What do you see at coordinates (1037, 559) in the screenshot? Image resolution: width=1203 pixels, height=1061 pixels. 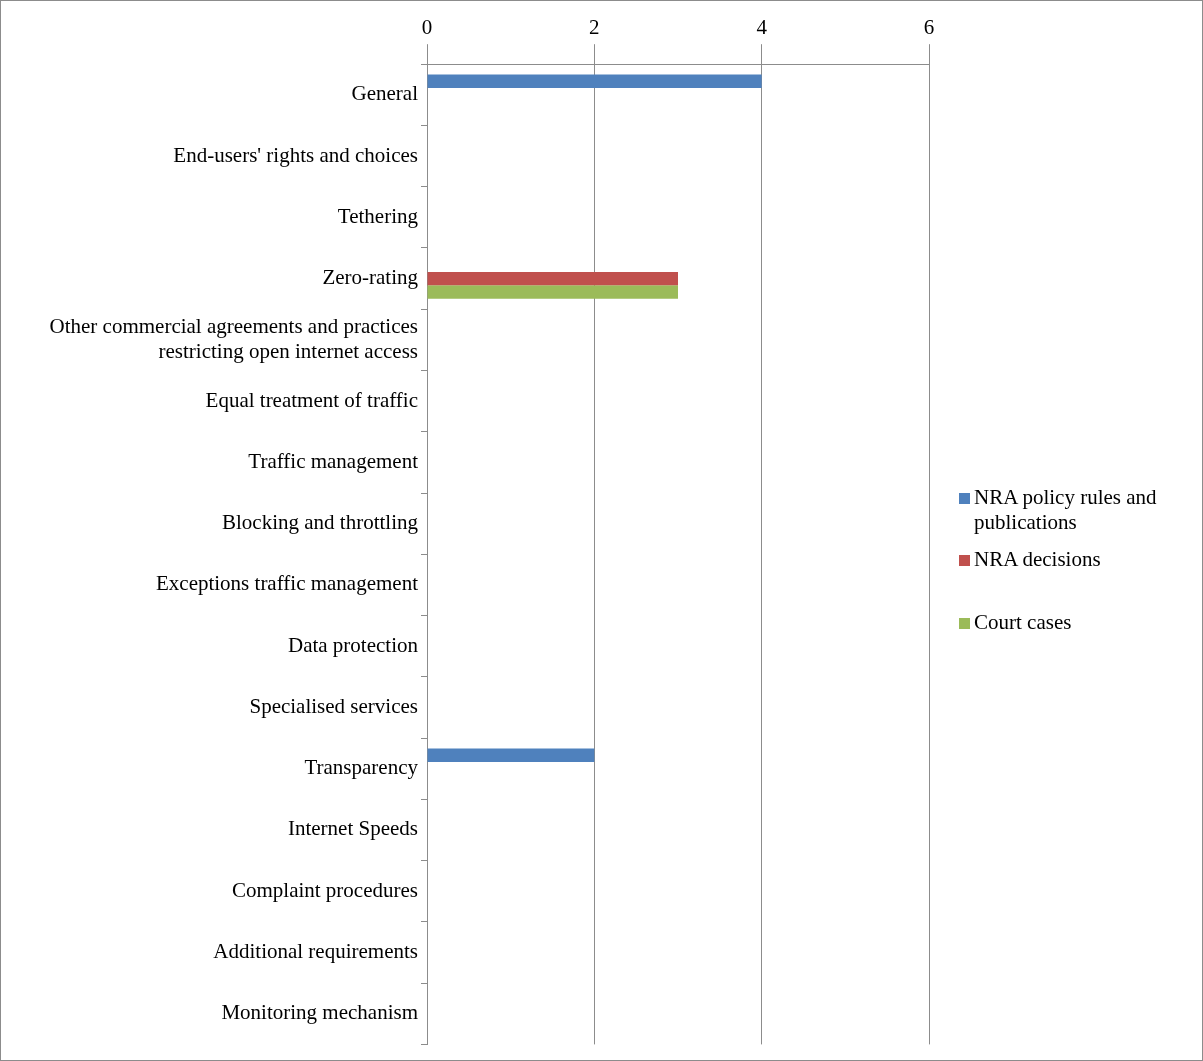 I see `legend-label: NRA decisions` at bounding box center [1037, 559].